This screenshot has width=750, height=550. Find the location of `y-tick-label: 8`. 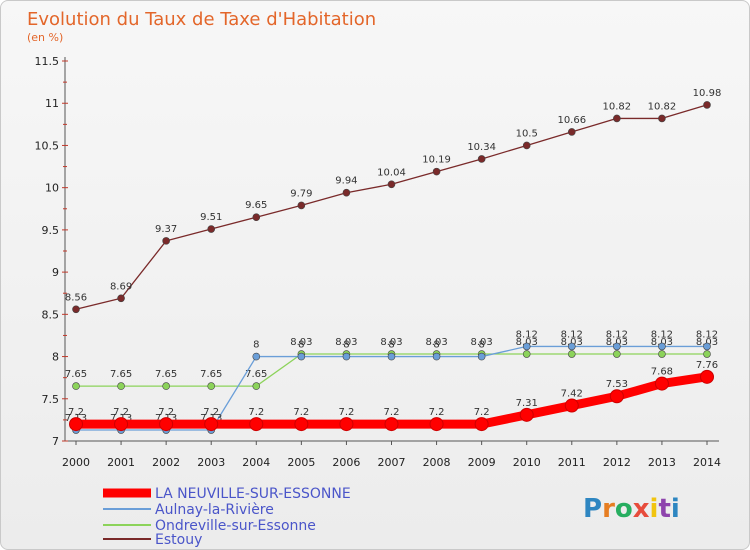

y-tick-label: 8 is located at coordinates (55, 357).